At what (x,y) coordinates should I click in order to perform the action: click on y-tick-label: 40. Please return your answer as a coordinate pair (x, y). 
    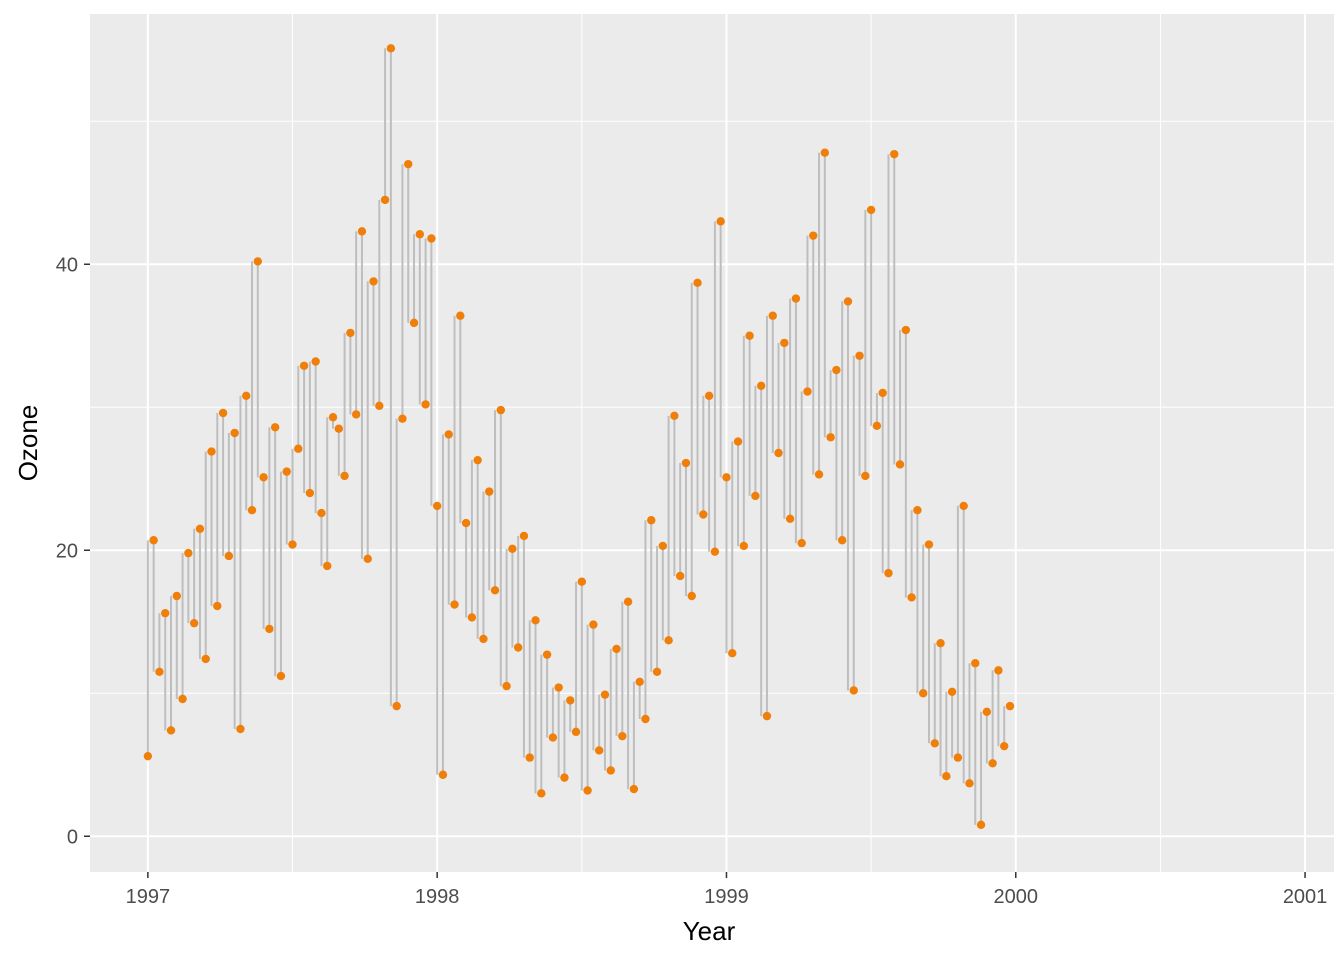
    Looking at the image, I should click on (67, 265).